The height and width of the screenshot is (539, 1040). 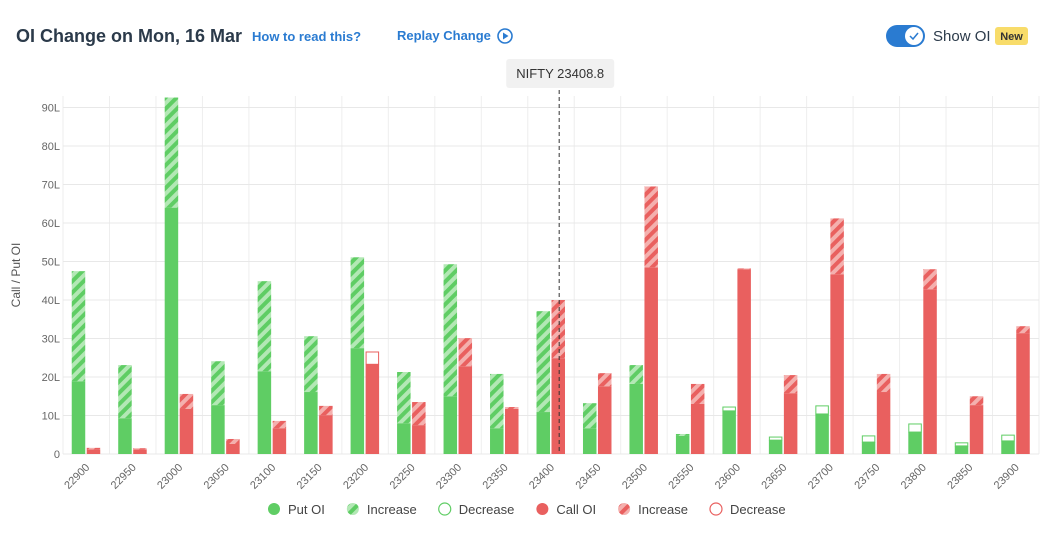 I want to click on y-tick-label: 80L, so click(x=51, y=147).